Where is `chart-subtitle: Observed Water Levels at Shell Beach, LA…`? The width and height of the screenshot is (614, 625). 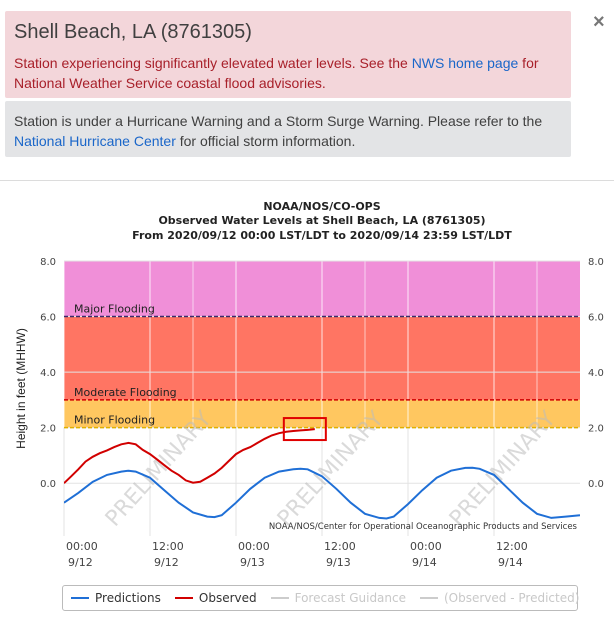 chart-subtitle: Observed Water Levels at Shell Beach, LA… is located at coordinates (322, 220).